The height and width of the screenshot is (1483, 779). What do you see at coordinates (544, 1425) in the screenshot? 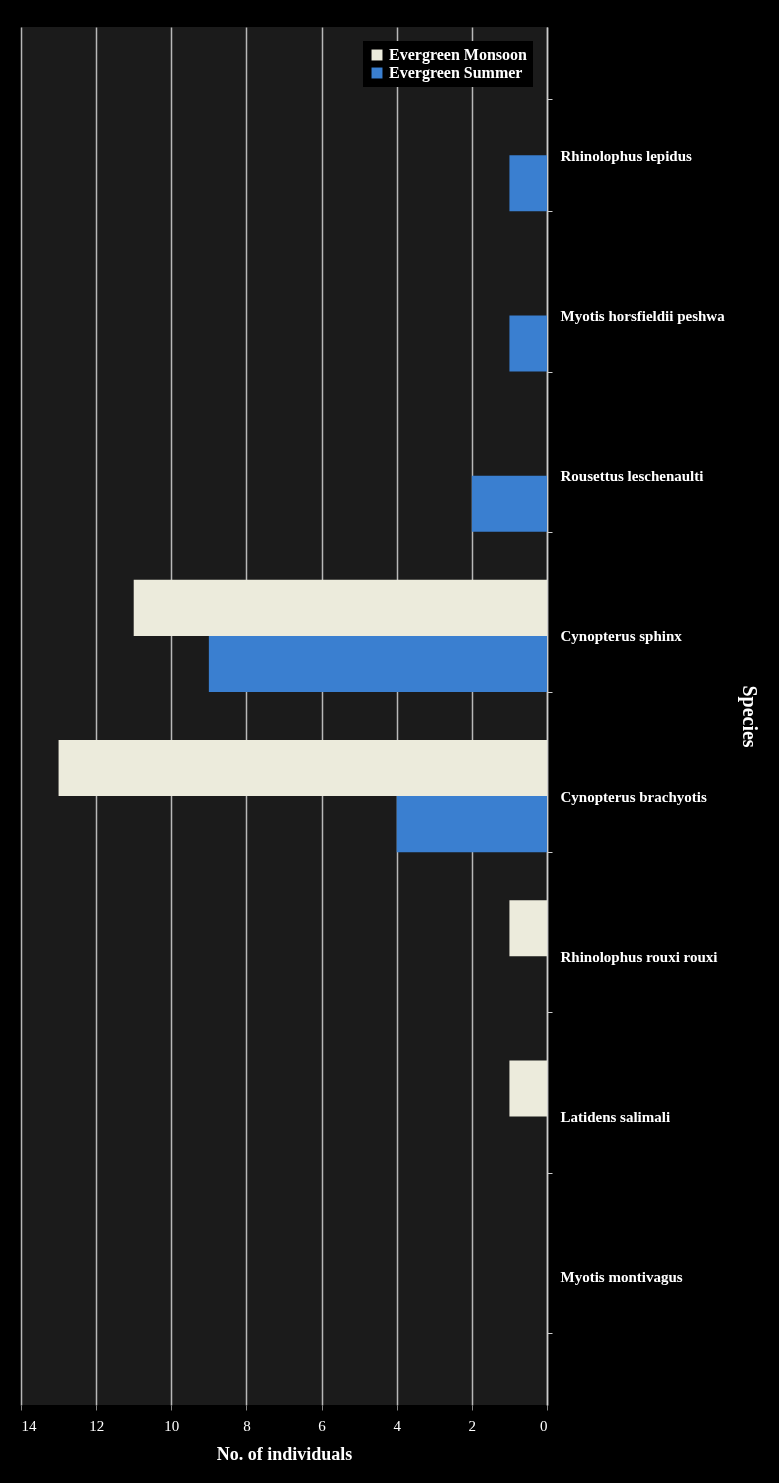
I see `x-tick-label: 0` at bounding box center [544, 1425].